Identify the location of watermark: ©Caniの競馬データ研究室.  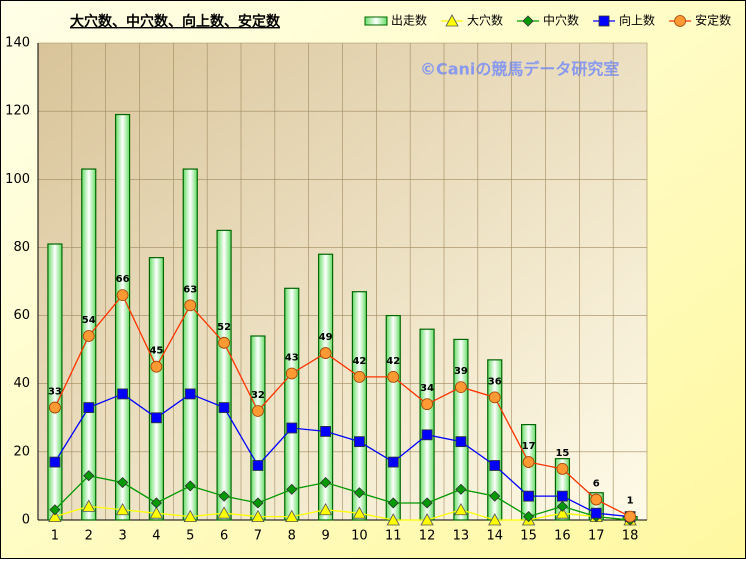
(519, 69).